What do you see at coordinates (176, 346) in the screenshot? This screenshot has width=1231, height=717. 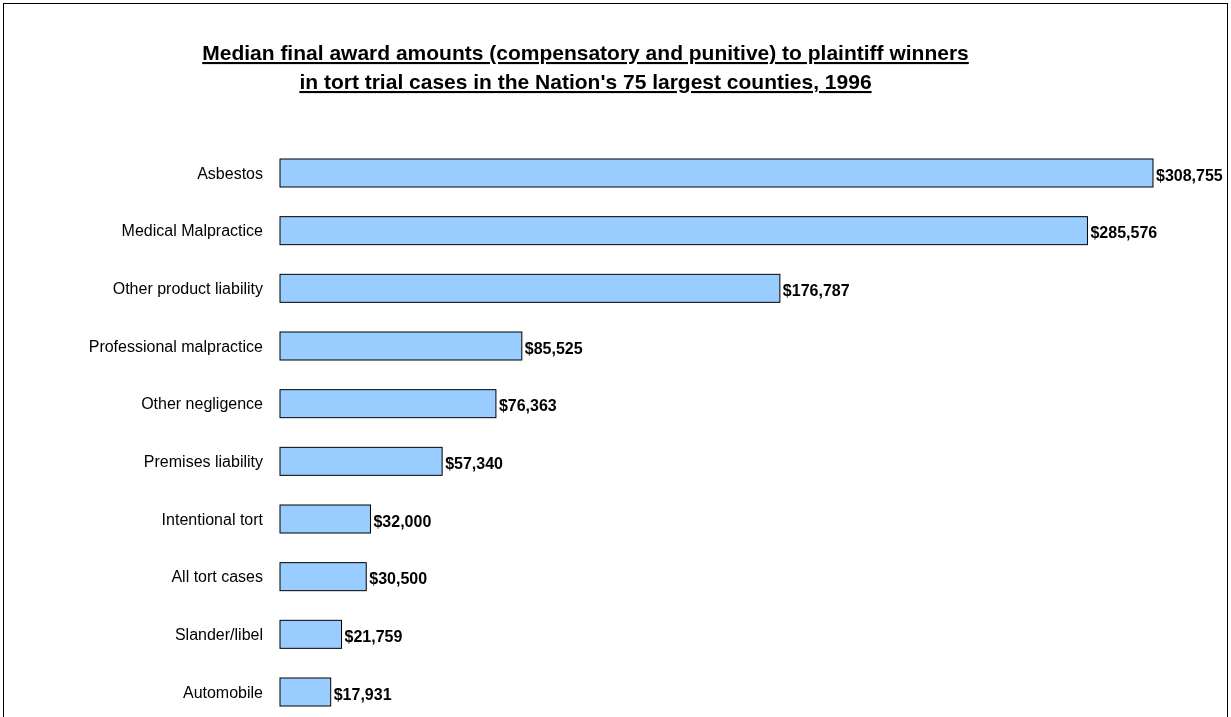 I see `y-tick-label: Professional malpractice` at bounding box center [176, 346].